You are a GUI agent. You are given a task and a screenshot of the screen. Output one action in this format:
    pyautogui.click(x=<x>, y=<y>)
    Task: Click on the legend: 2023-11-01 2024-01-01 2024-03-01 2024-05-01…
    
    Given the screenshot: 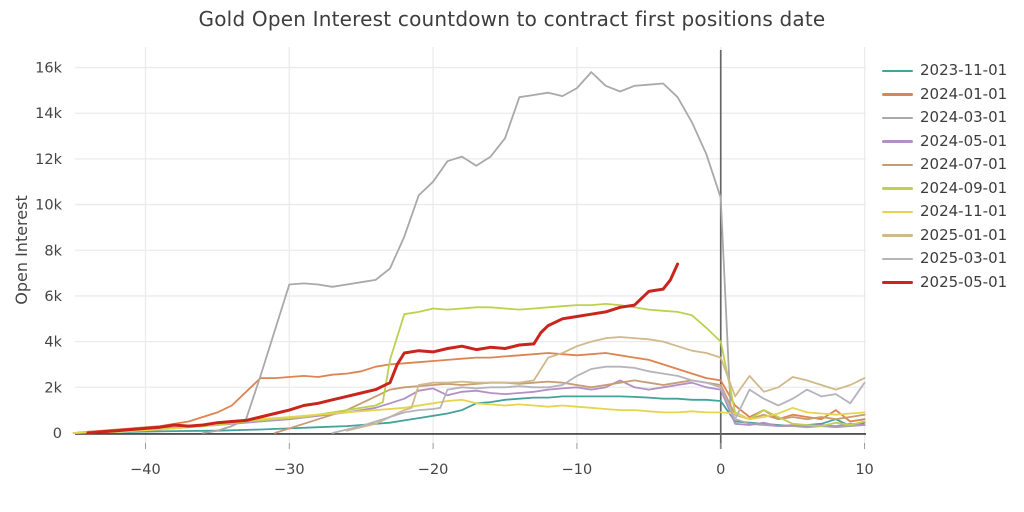 What is the action you would take?
    pyautogui.click(x=944, y=176)
    